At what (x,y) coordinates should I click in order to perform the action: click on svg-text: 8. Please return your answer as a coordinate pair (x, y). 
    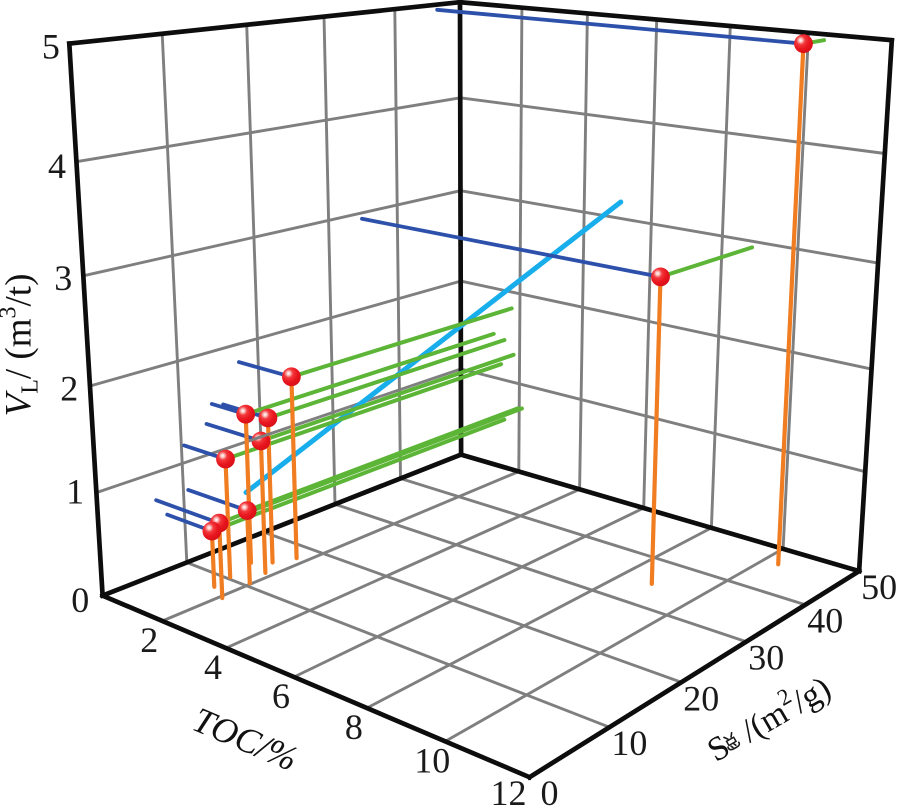
    Looking at the image, I should click on (354, 727).